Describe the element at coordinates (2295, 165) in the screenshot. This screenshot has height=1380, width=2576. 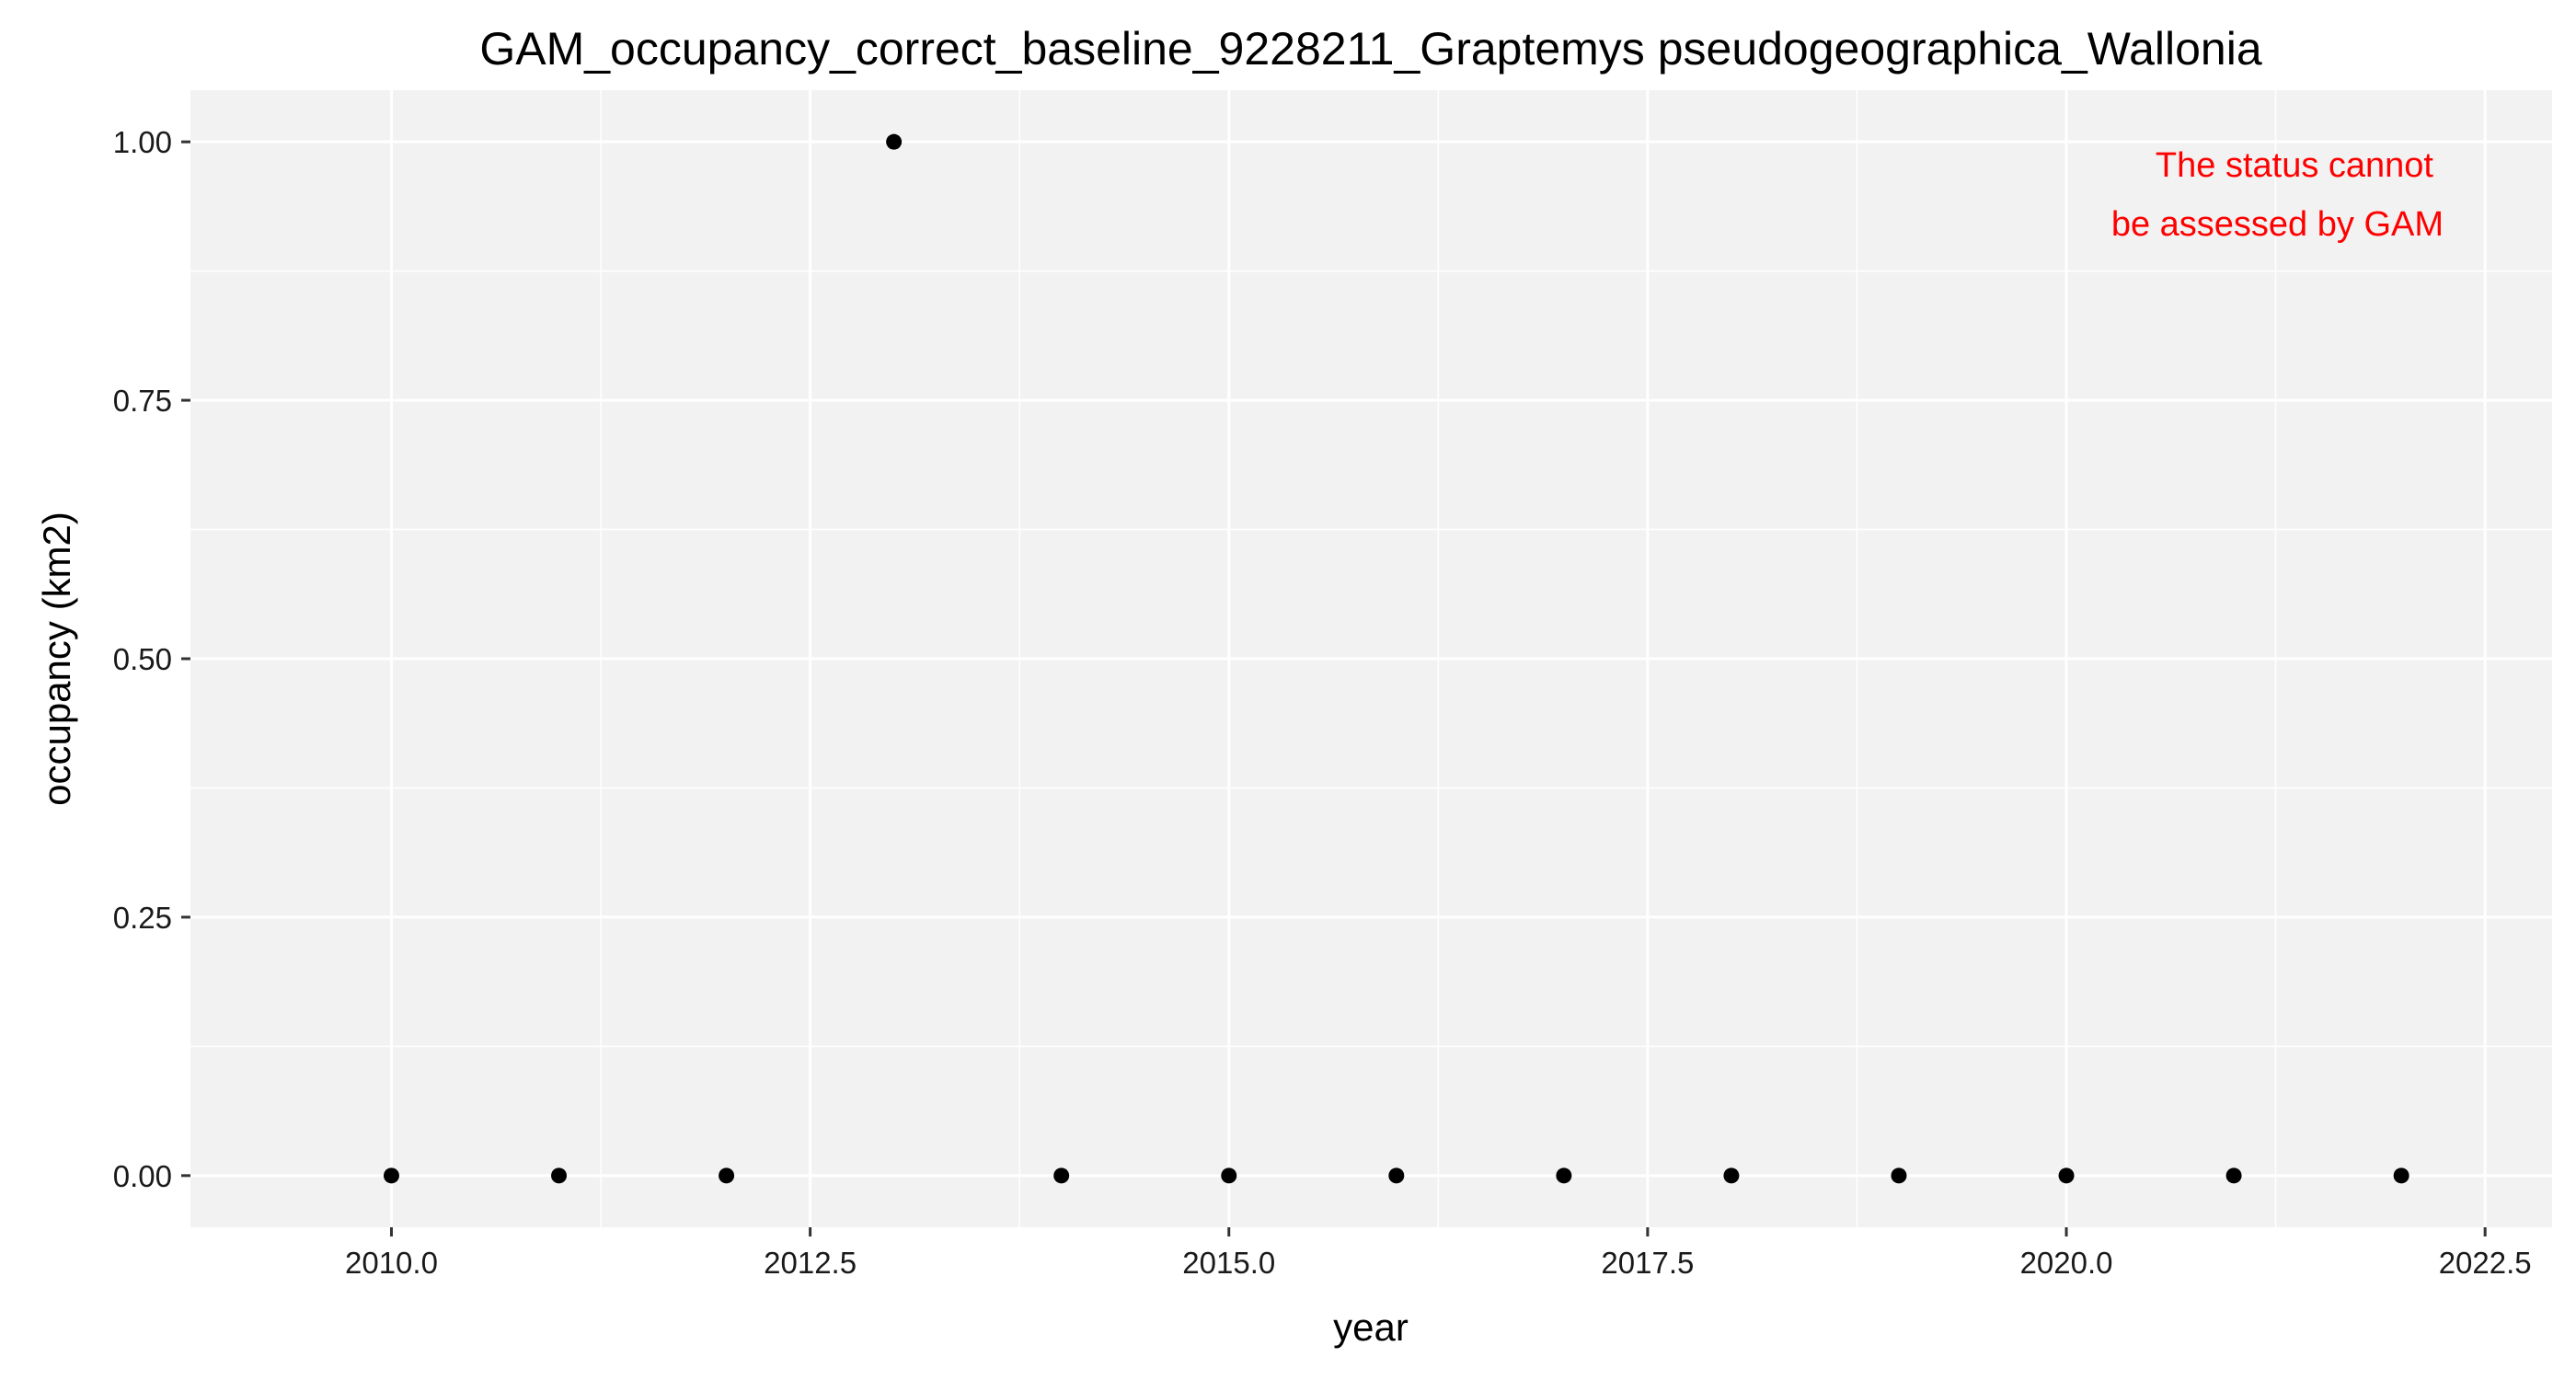
I see `annotation-line: The status cannot` at that location.